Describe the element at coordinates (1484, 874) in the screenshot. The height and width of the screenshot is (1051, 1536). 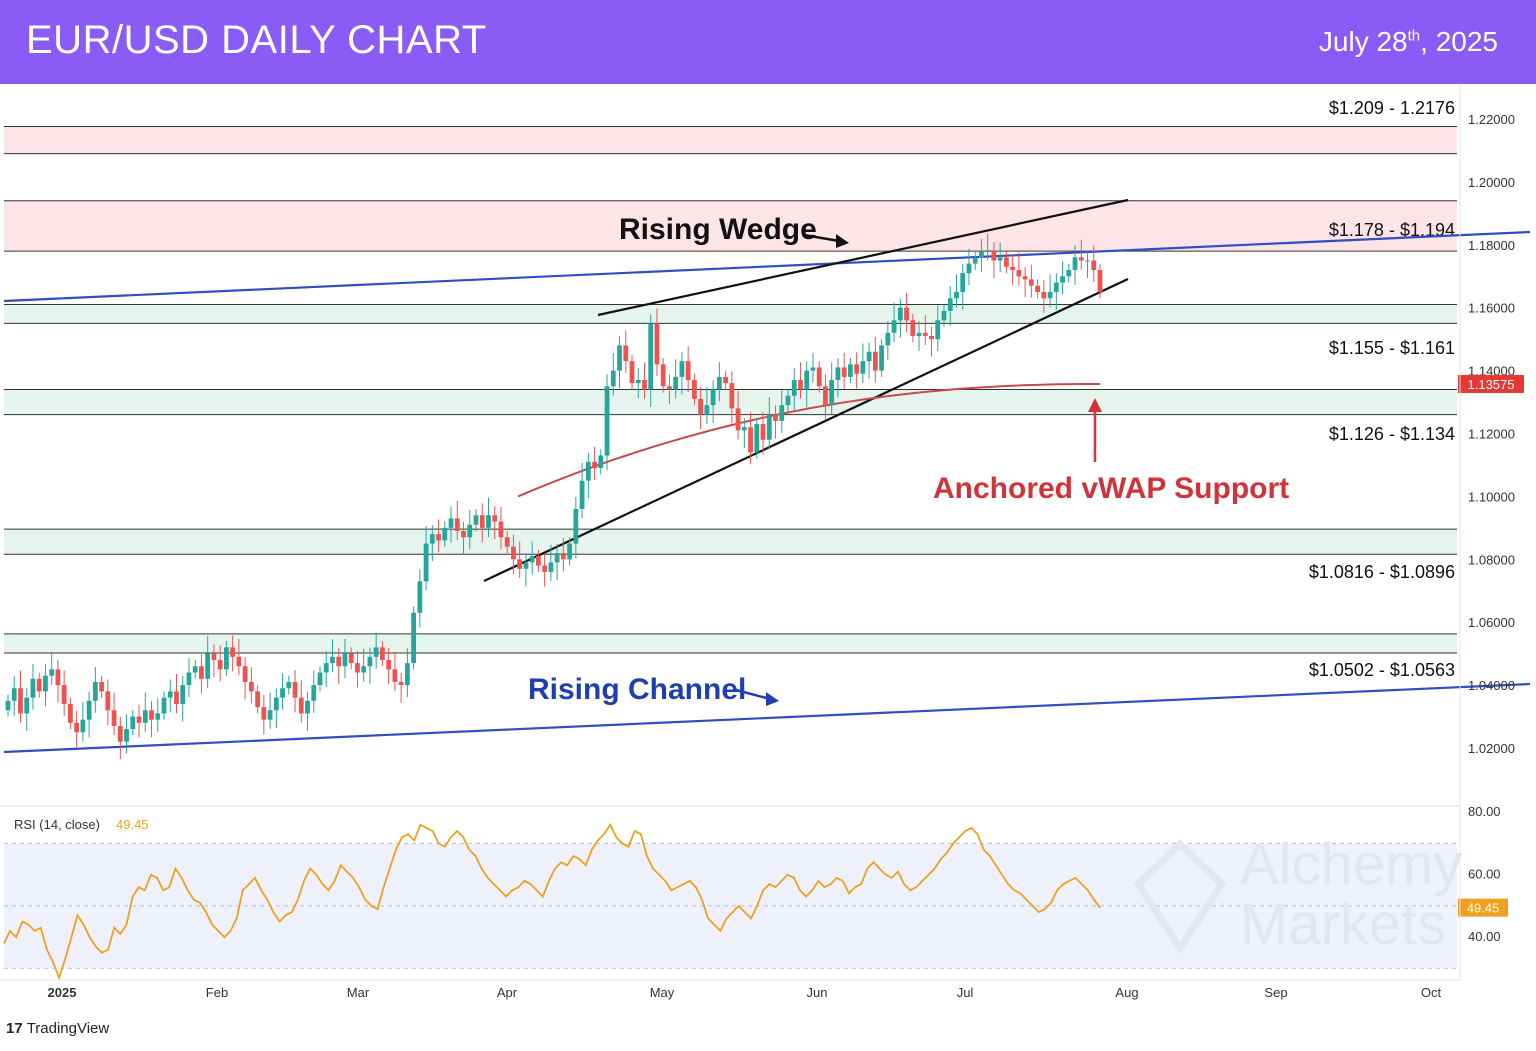
I see `rsi-tick-label: 60.00` at that location.